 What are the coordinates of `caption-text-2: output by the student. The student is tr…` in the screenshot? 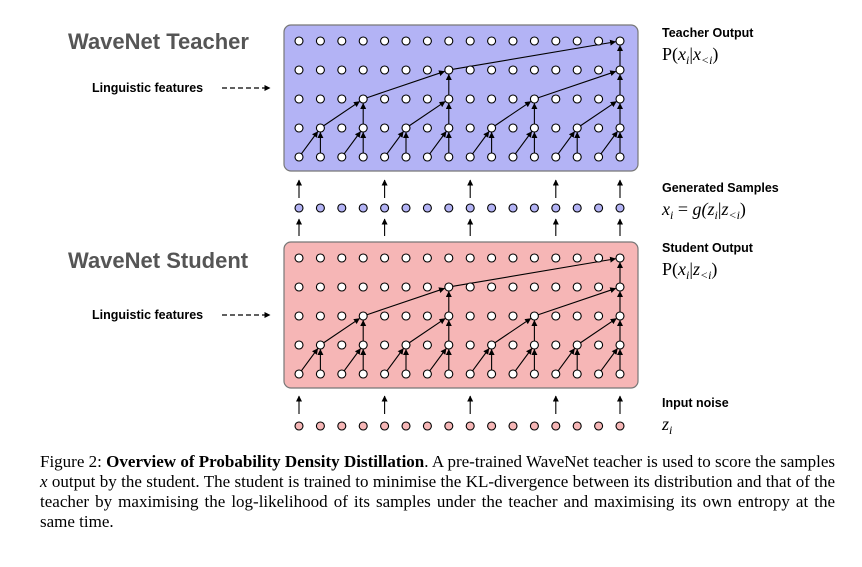 It's located at (437, 501).